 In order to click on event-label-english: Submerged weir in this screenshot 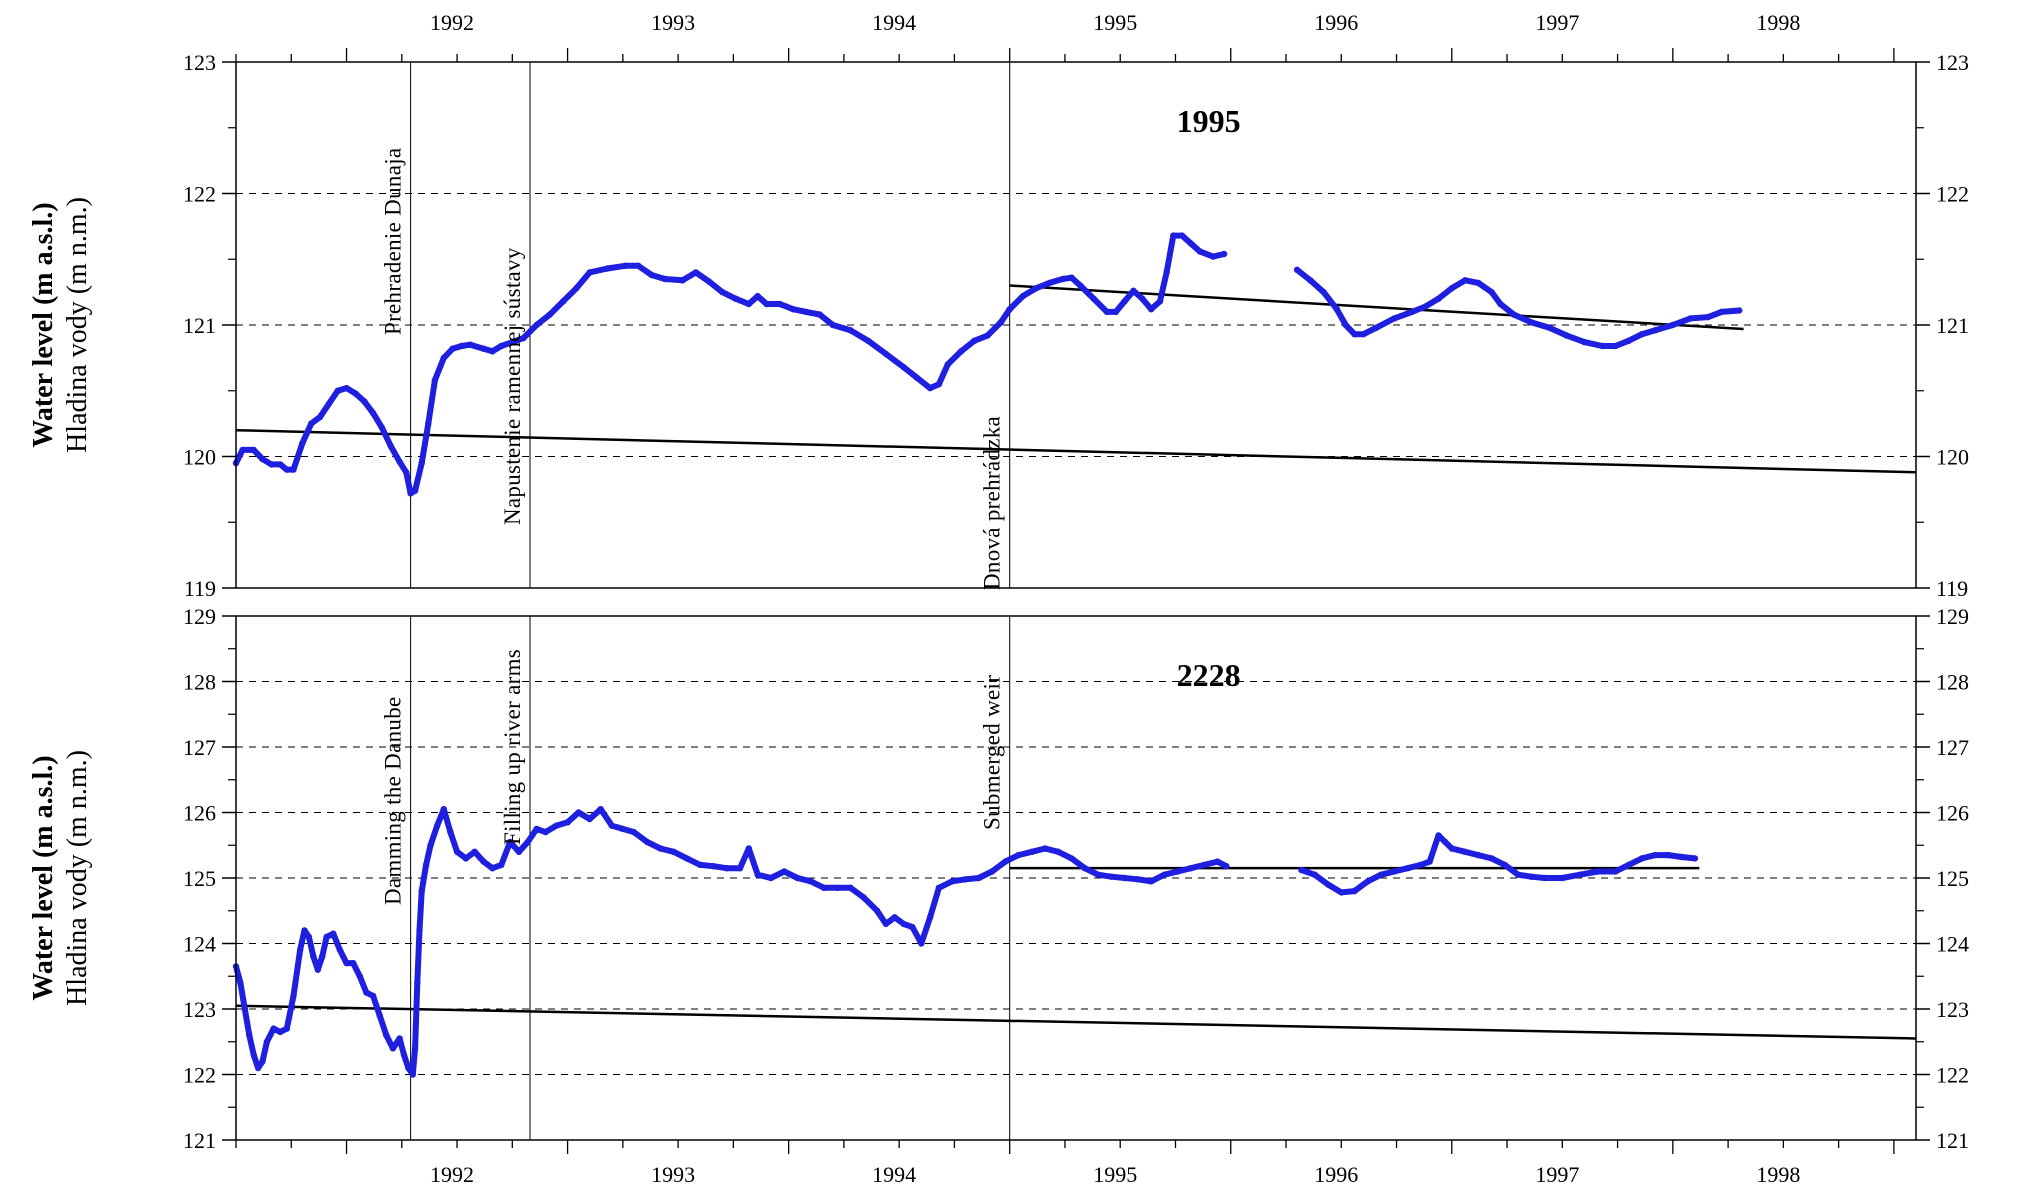, I will do `click(992, 752)`.